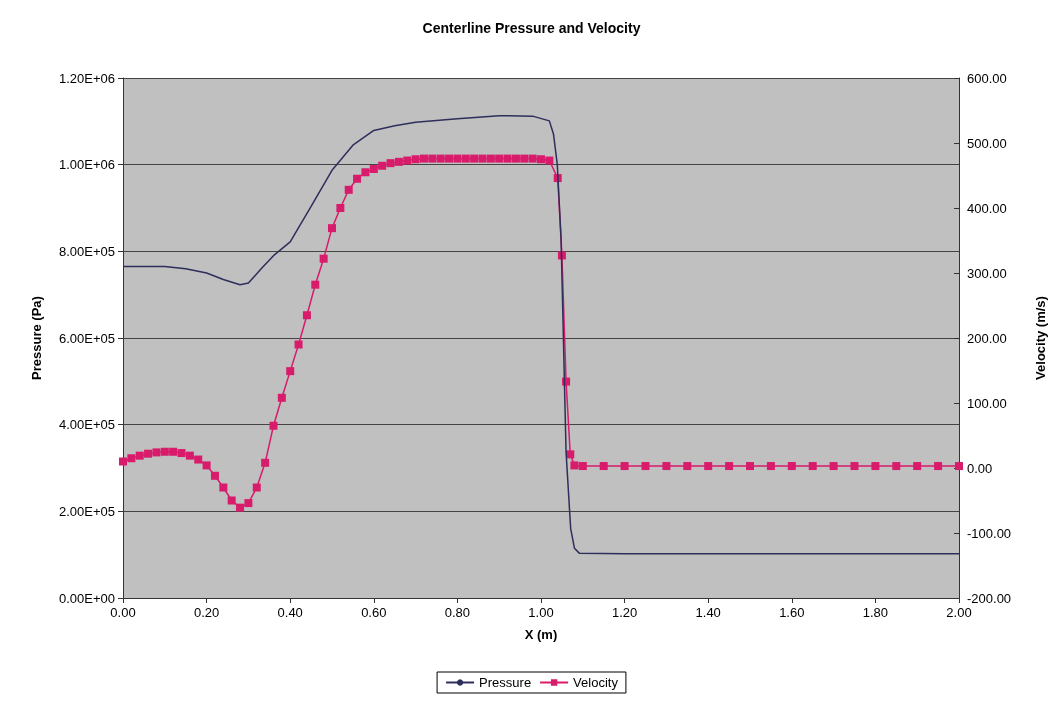 The height and width of the screenshot is (711, 1063). I want to click on chart-title: Centerline Pressure and Velocity, so click(531, 28).